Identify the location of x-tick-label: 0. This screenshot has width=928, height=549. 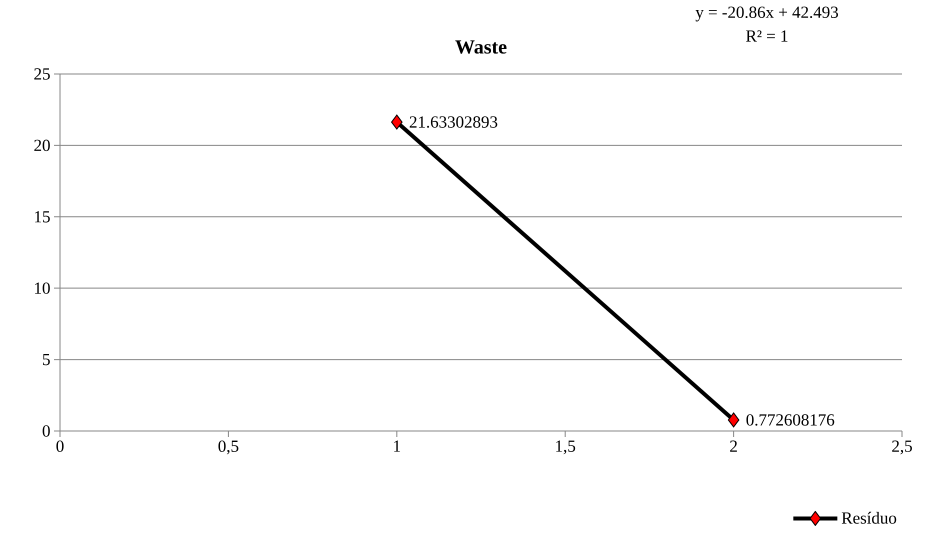
(60, 446).